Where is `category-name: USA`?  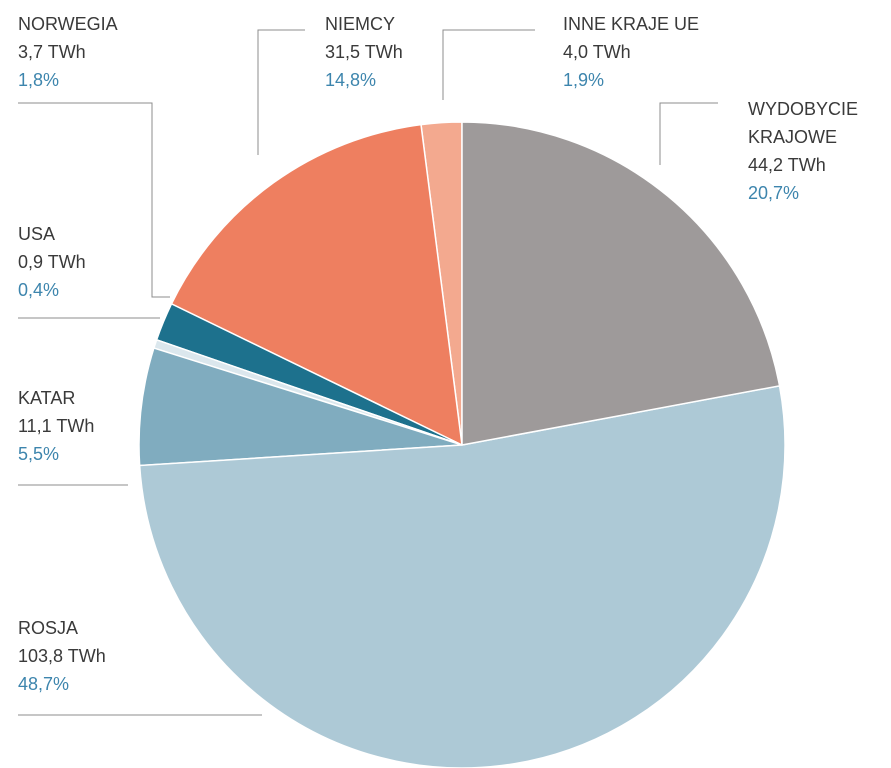 category-name: USA is located at coordinates (37, 234).